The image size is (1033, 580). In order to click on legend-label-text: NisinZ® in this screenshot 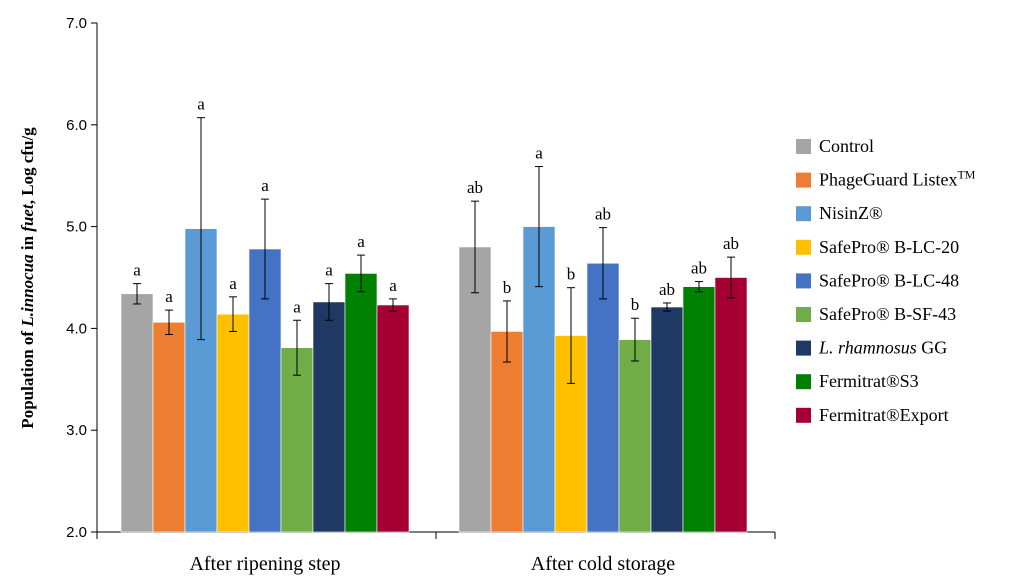, I will do `click(851, 213)`.